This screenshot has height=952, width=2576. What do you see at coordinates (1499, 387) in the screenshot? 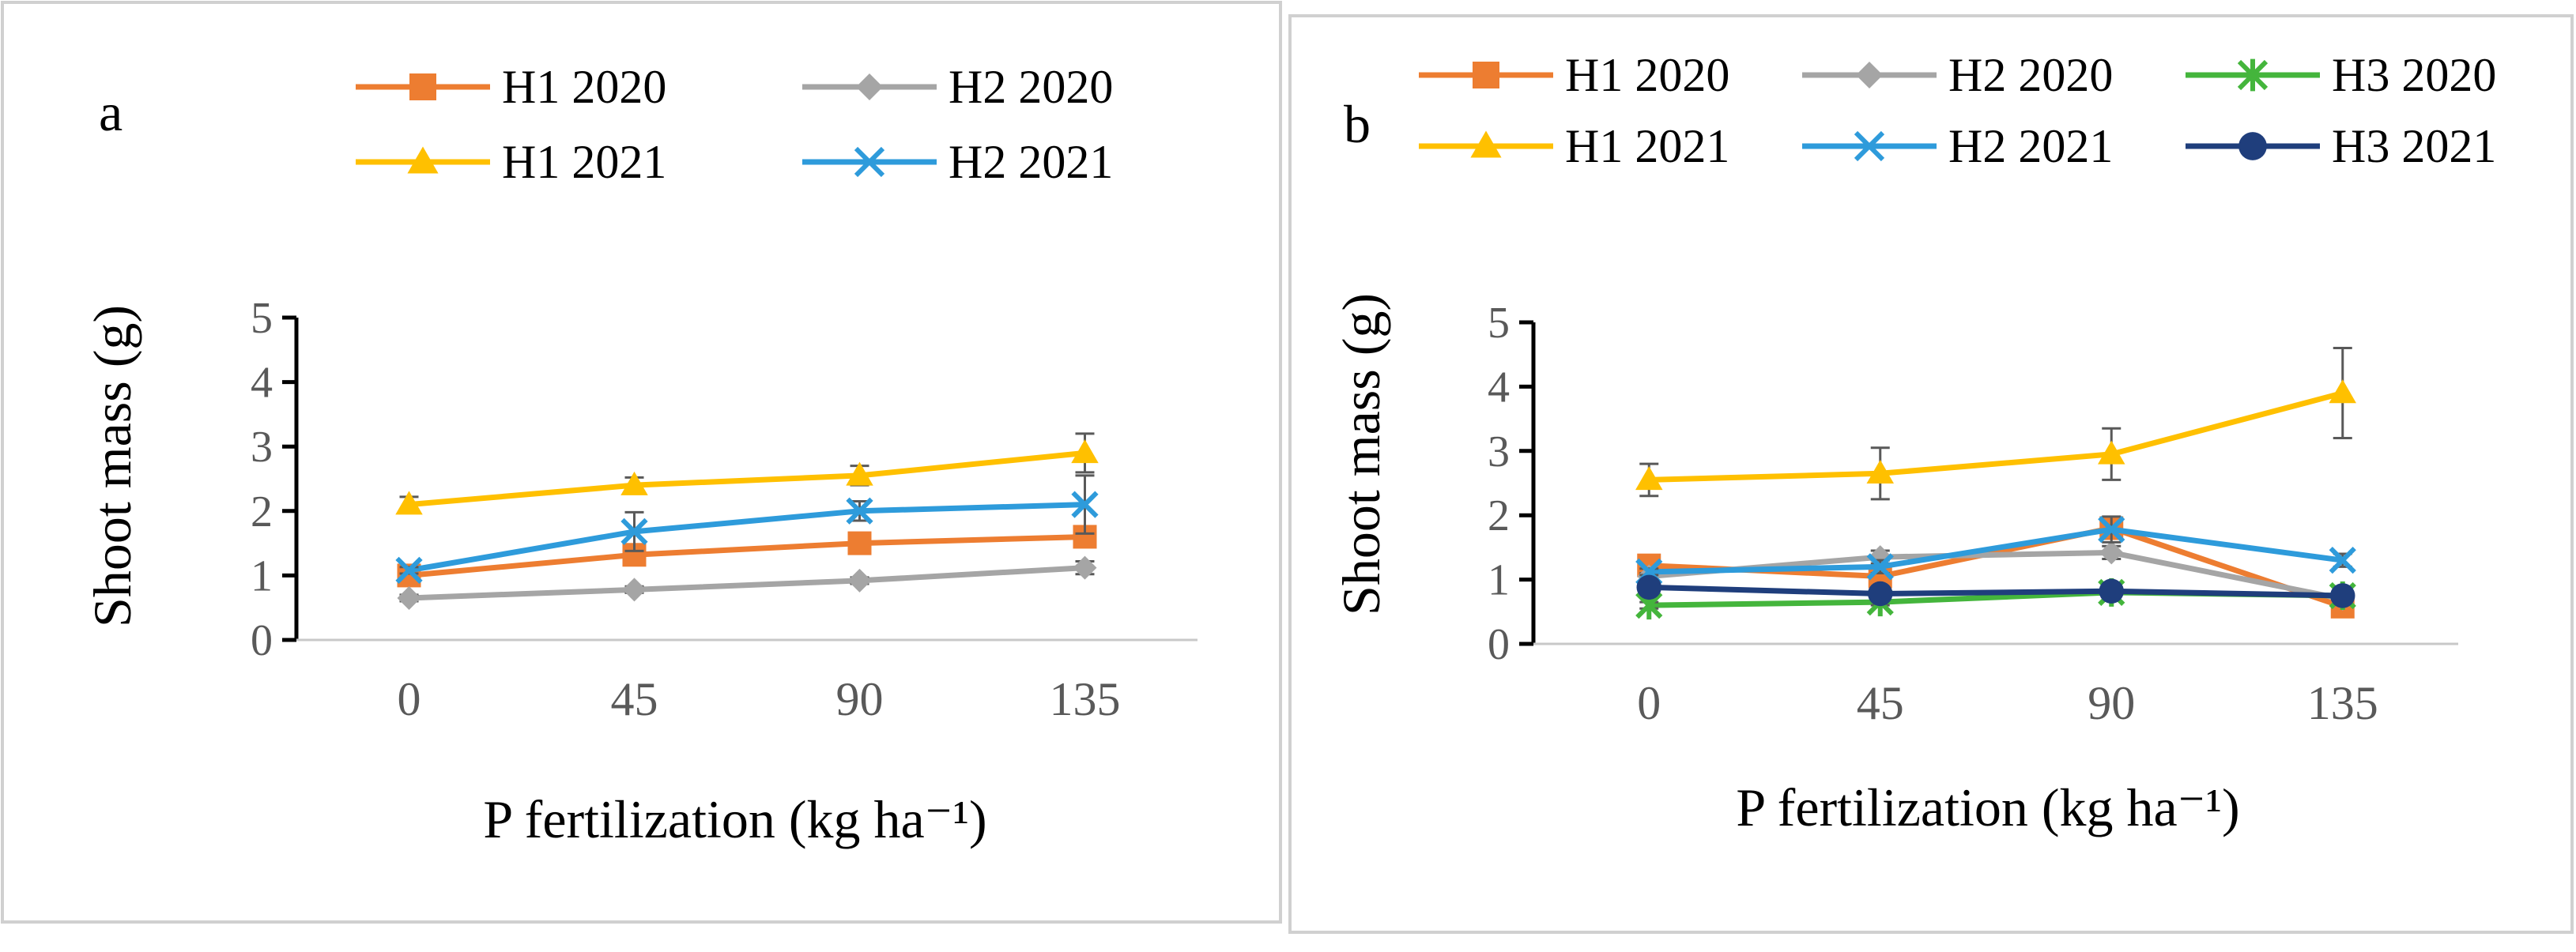
I see `panel-b-y-tick-label: 4` at bounding box center [1499, 387].